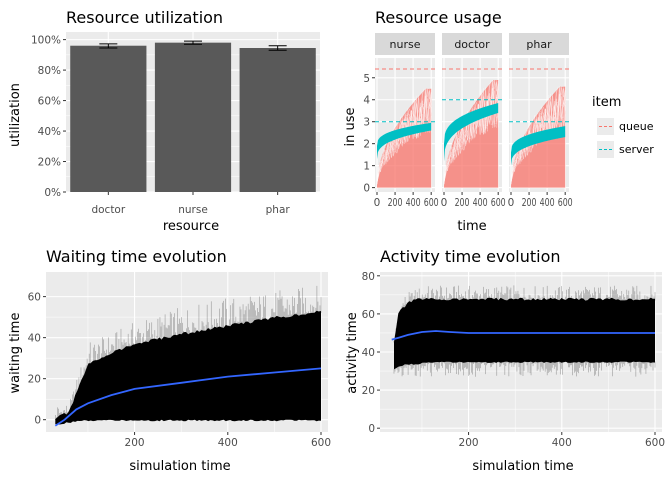  I want to click on activity-xlabel: simulation time, so click(522, 466).